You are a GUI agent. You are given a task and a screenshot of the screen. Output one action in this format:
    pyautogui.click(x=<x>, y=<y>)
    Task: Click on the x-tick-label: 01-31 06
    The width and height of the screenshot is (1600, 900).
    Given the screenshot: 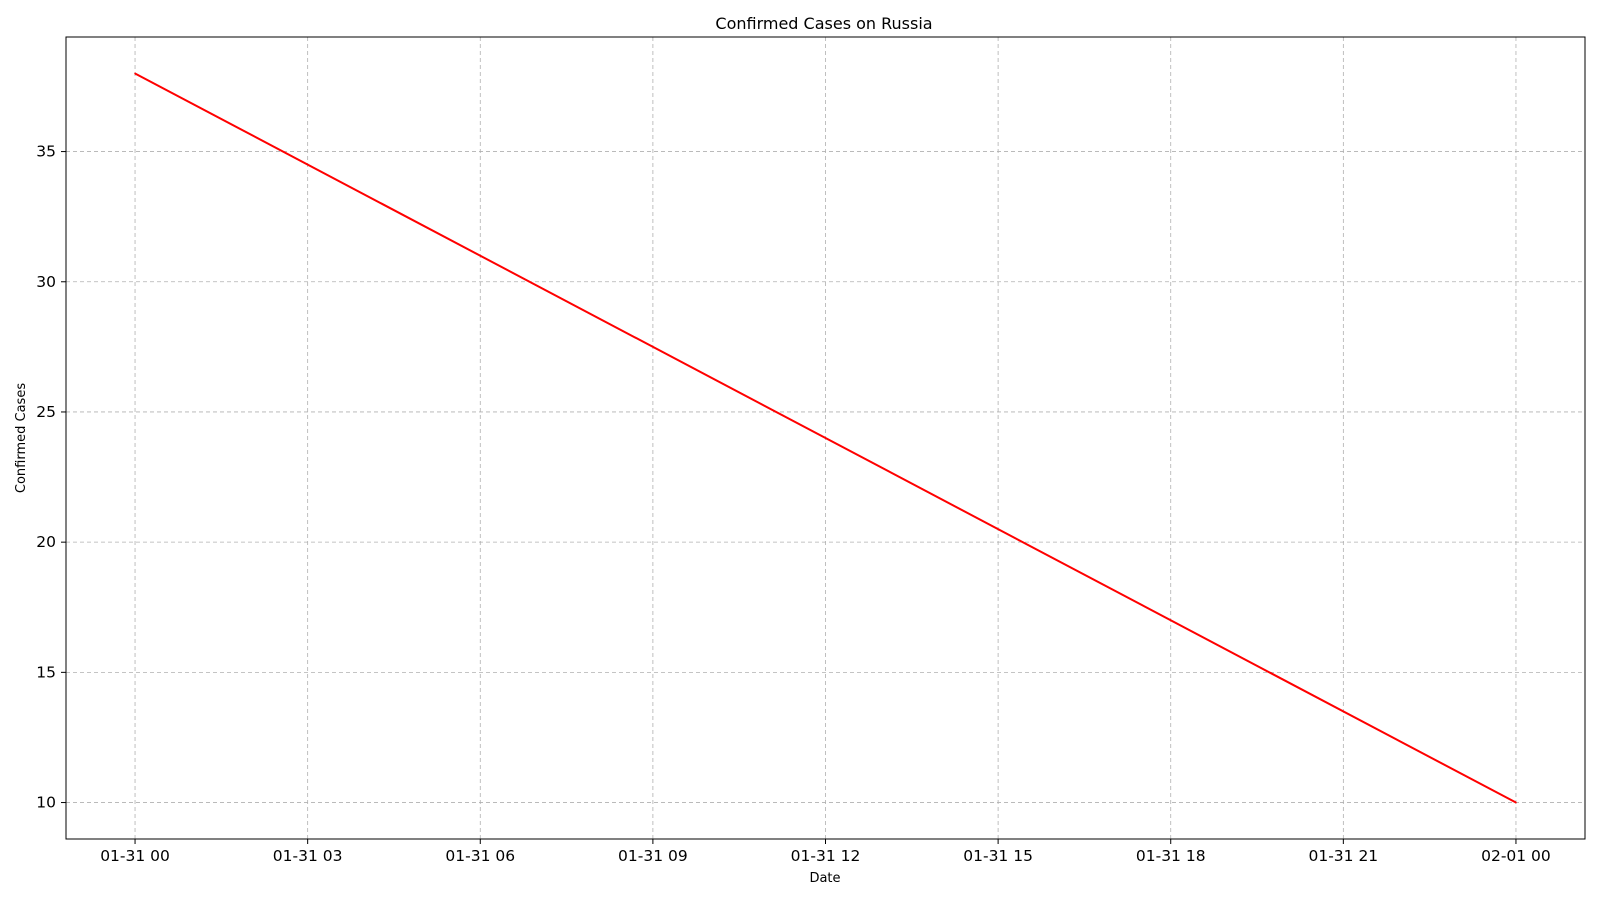 What is the action you would take?
    pyautogui.click(x=480, y=856)
    